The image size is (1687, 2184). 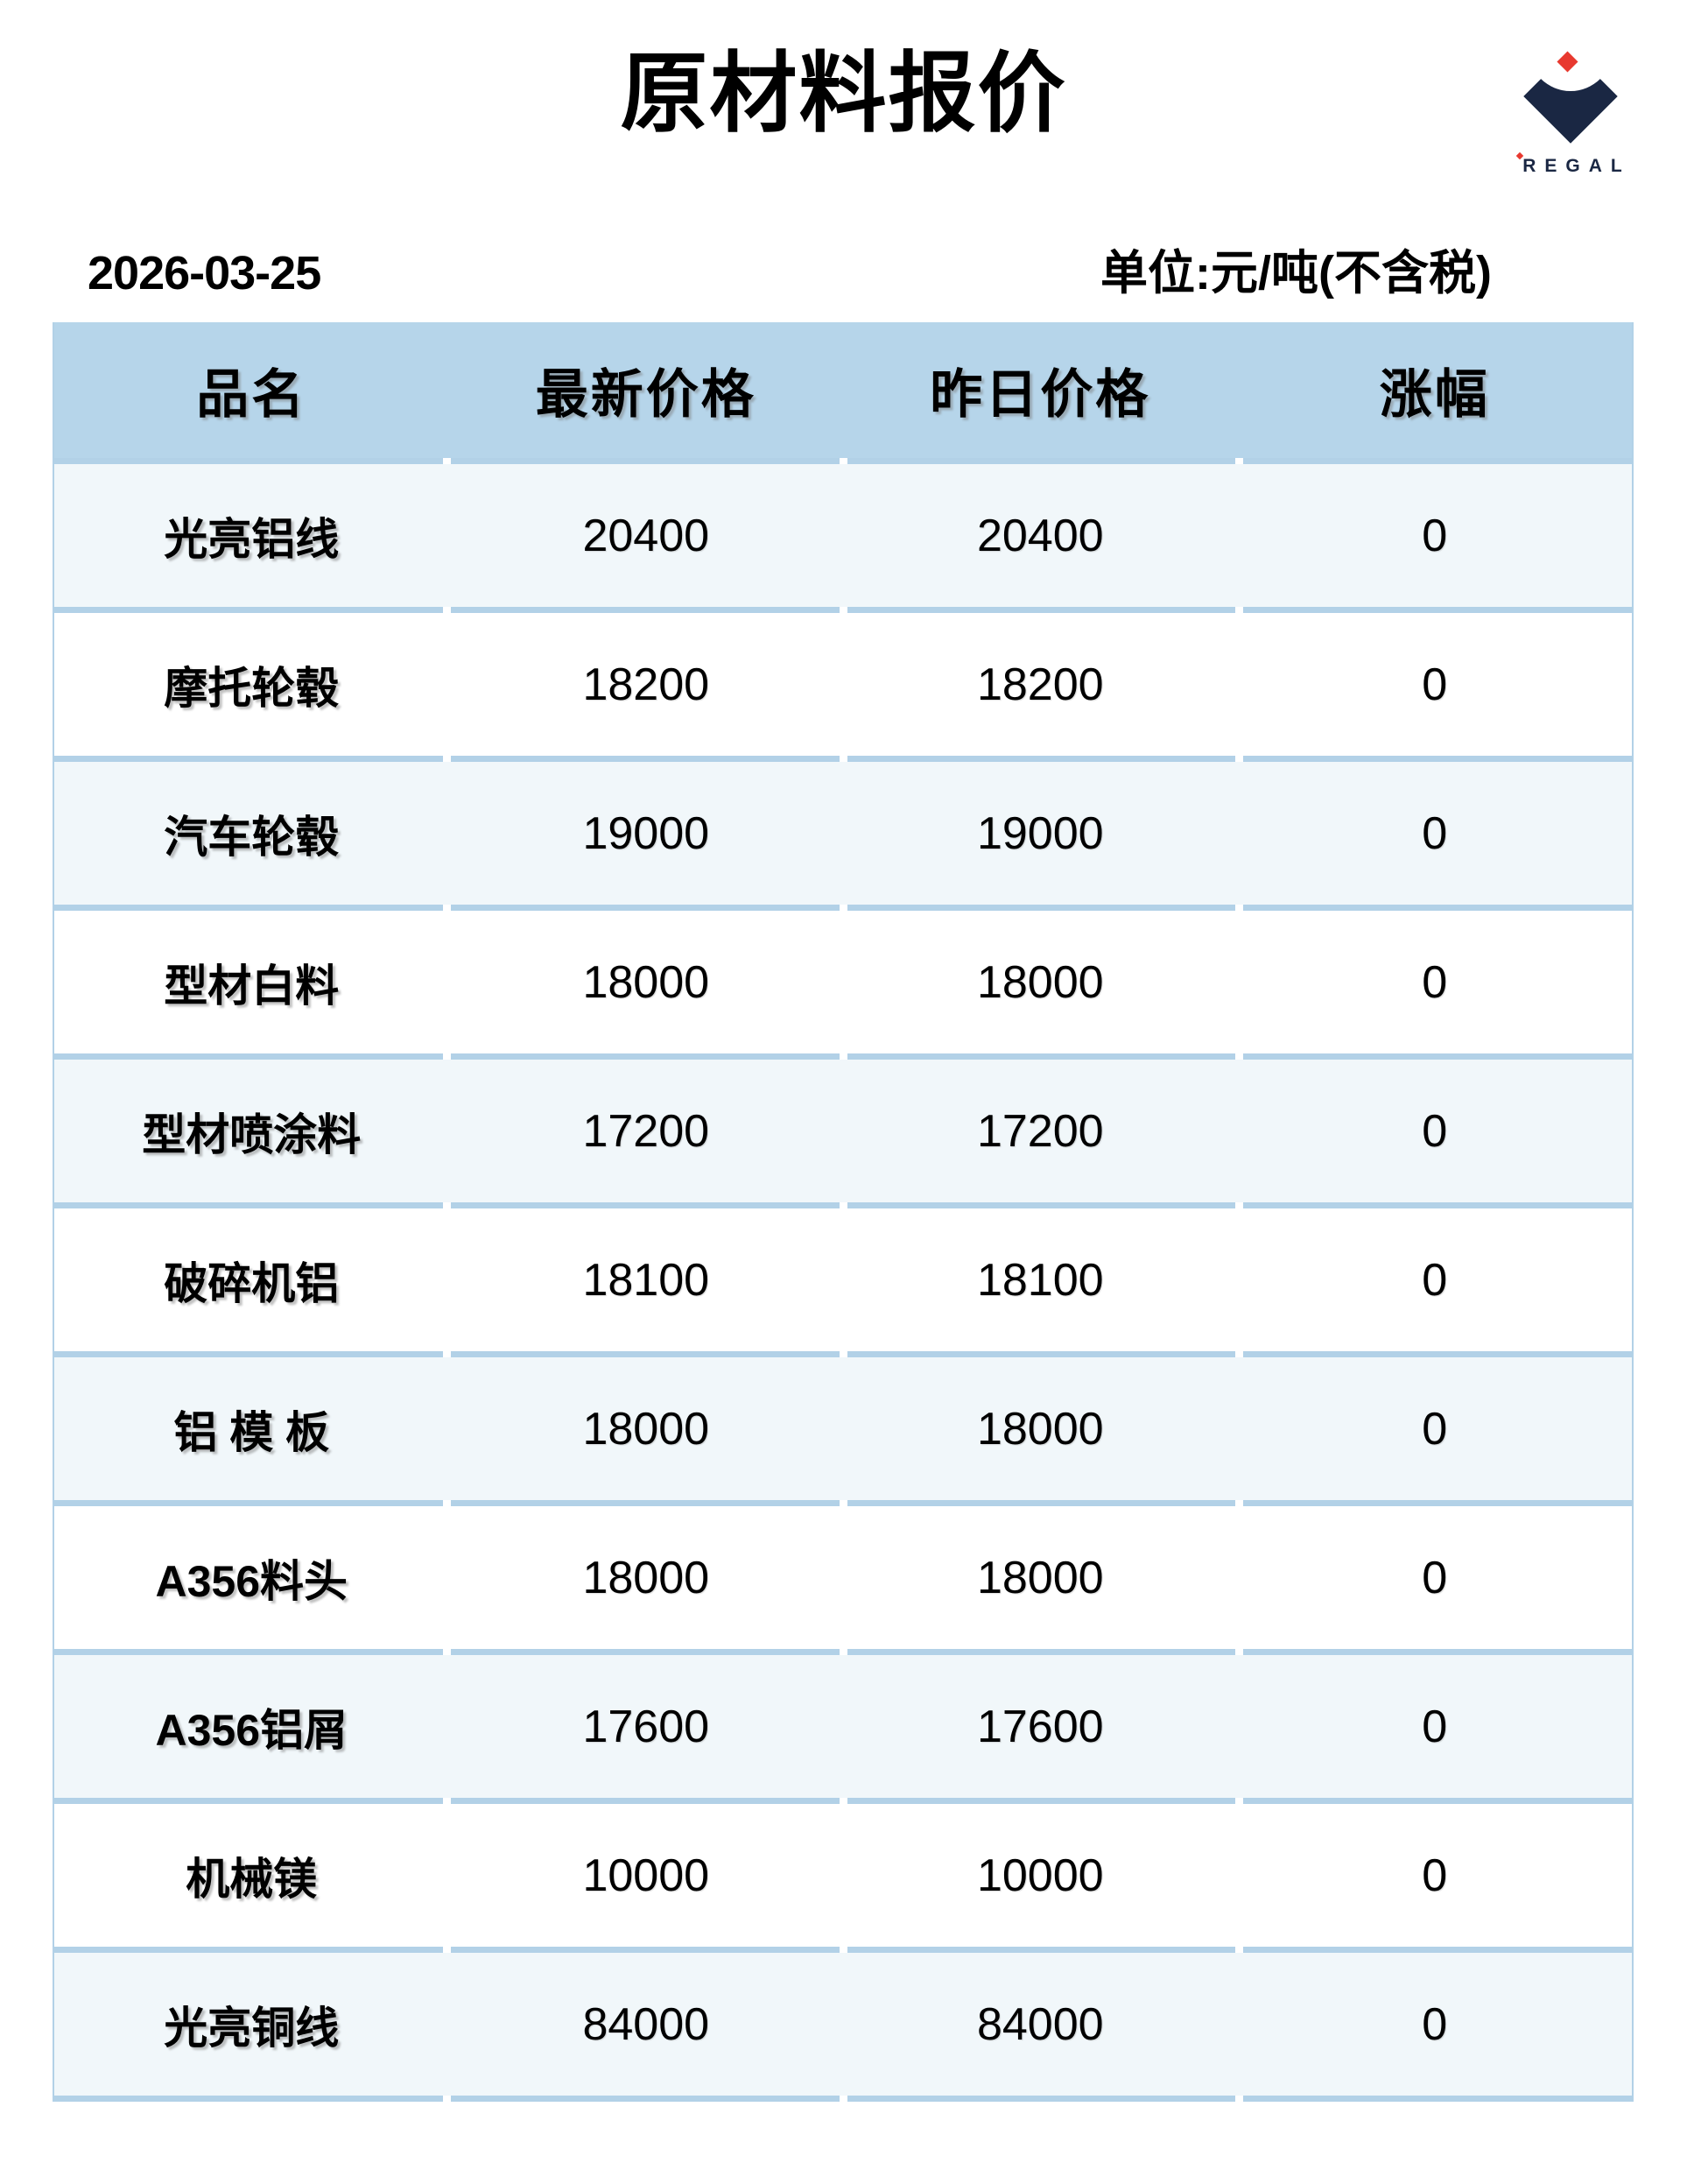 What do you see at coordinates (646, 1726) in the screenshot?
I see `latest-price-cell: 17600` at bounding box center [646, 1726].